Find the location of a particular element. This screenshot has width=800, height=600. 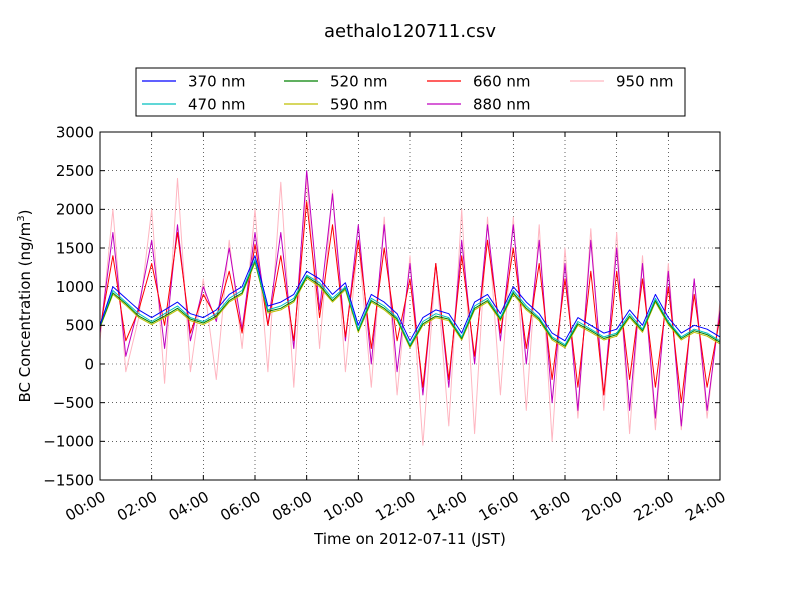

series-line-470-nm is located at coordinates (410, 302).